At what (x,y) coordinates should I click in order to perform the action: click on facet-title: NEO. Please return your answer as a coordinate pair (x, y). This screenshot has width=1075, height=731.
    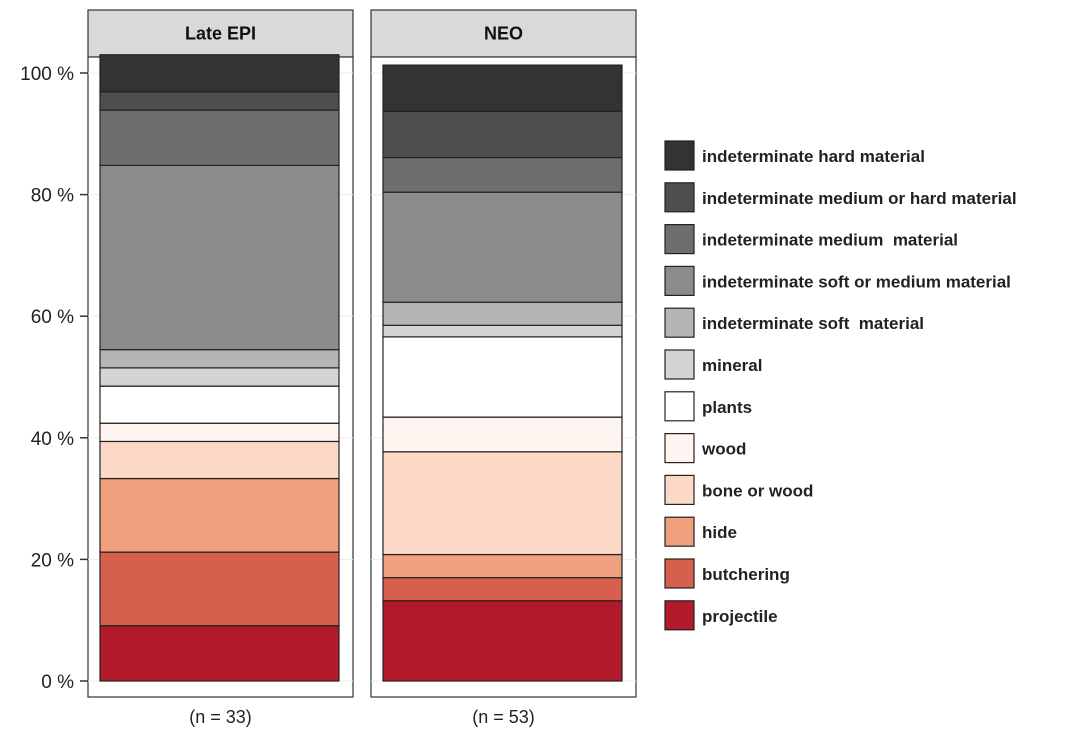
    Looking at the image, I should click on (503, 34).